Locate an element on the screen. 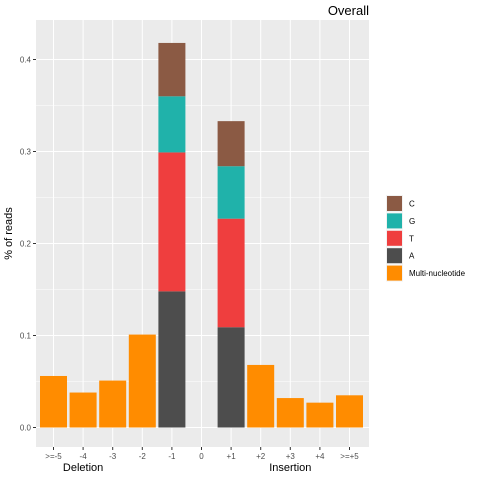 Image resolution: width=480 pixels, height=480 pixels. x-tick-label: +3 is located at coordinates (291, 456).